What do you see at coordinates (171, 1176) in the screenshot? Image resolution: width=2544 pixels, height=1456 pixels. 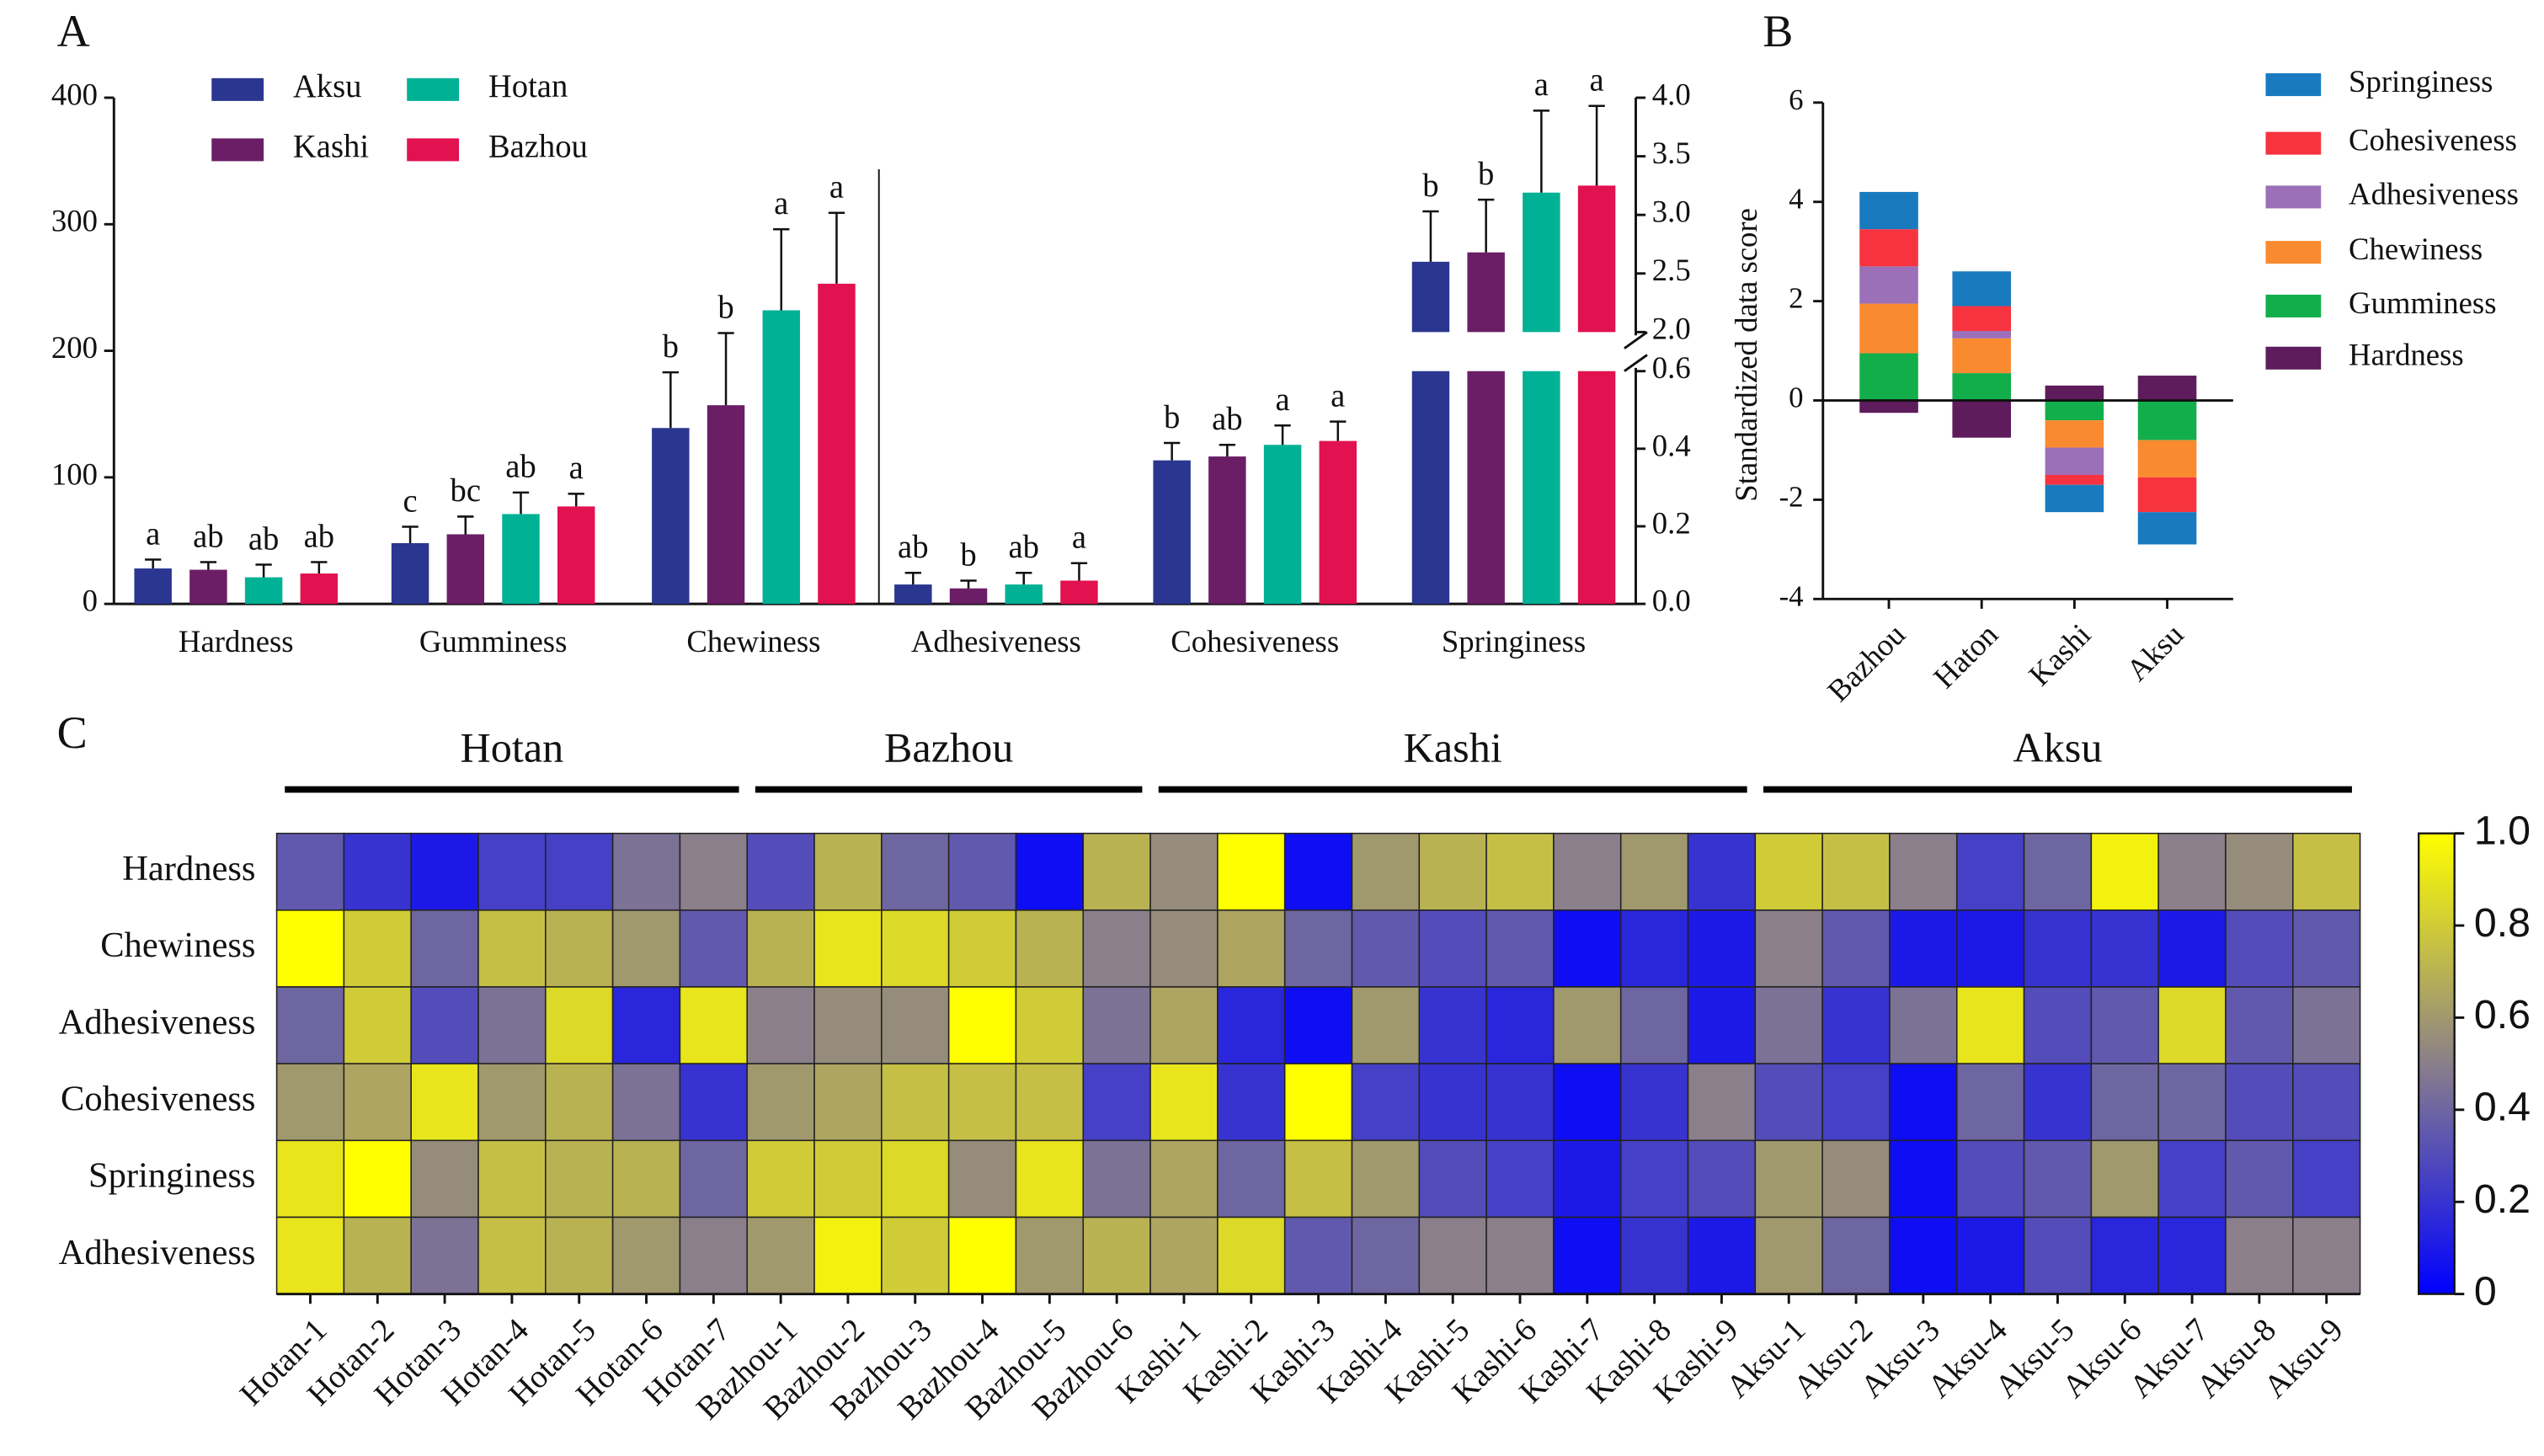 I see `row-label: Springiness` at bounding box center [171, 1176].